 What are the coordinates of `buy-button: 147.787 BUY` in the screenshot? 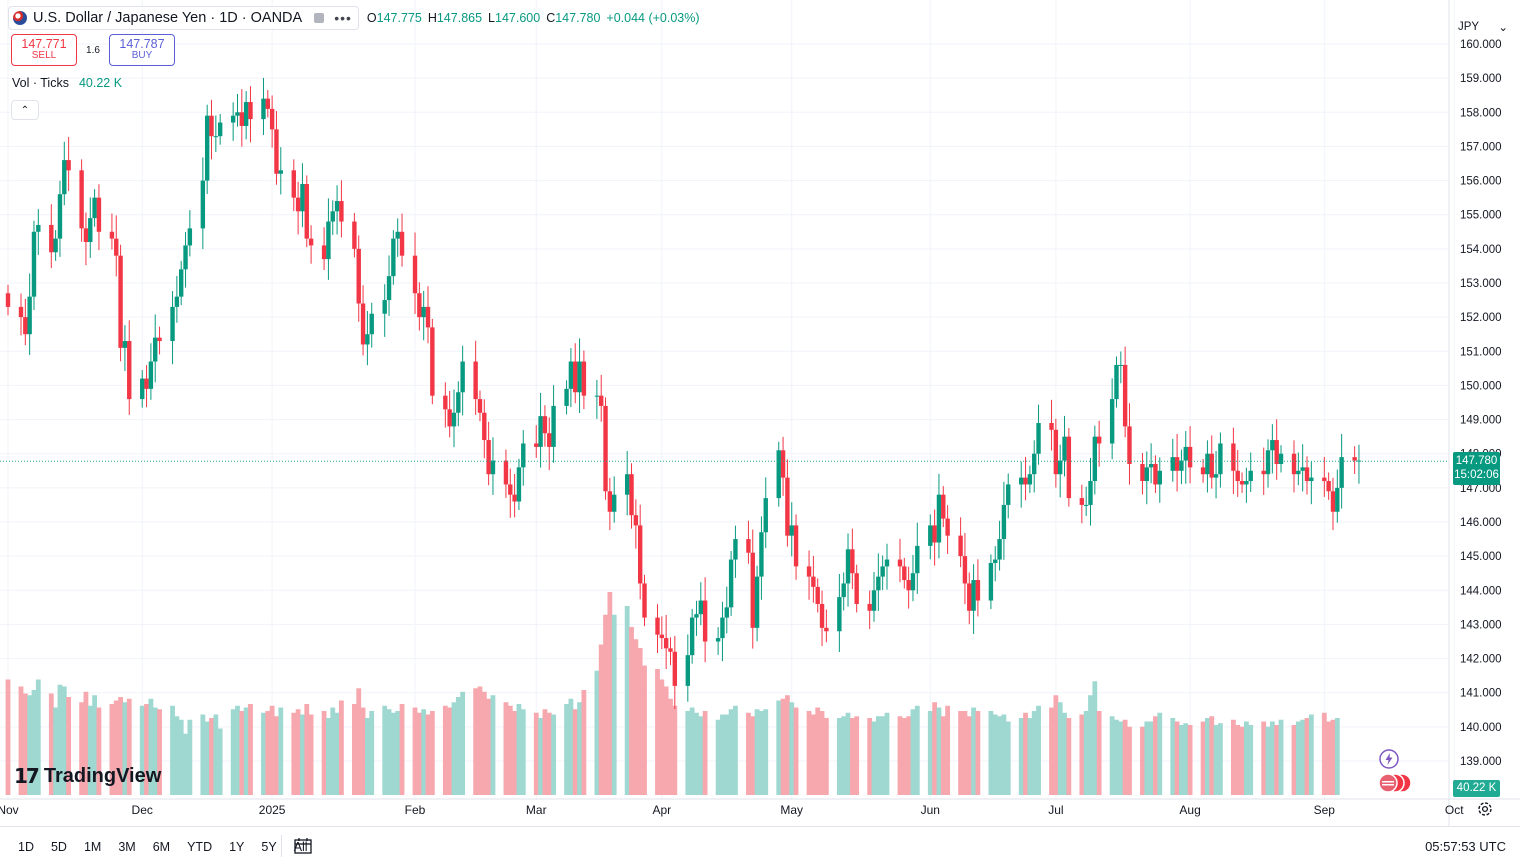 It's located at (142, 50).